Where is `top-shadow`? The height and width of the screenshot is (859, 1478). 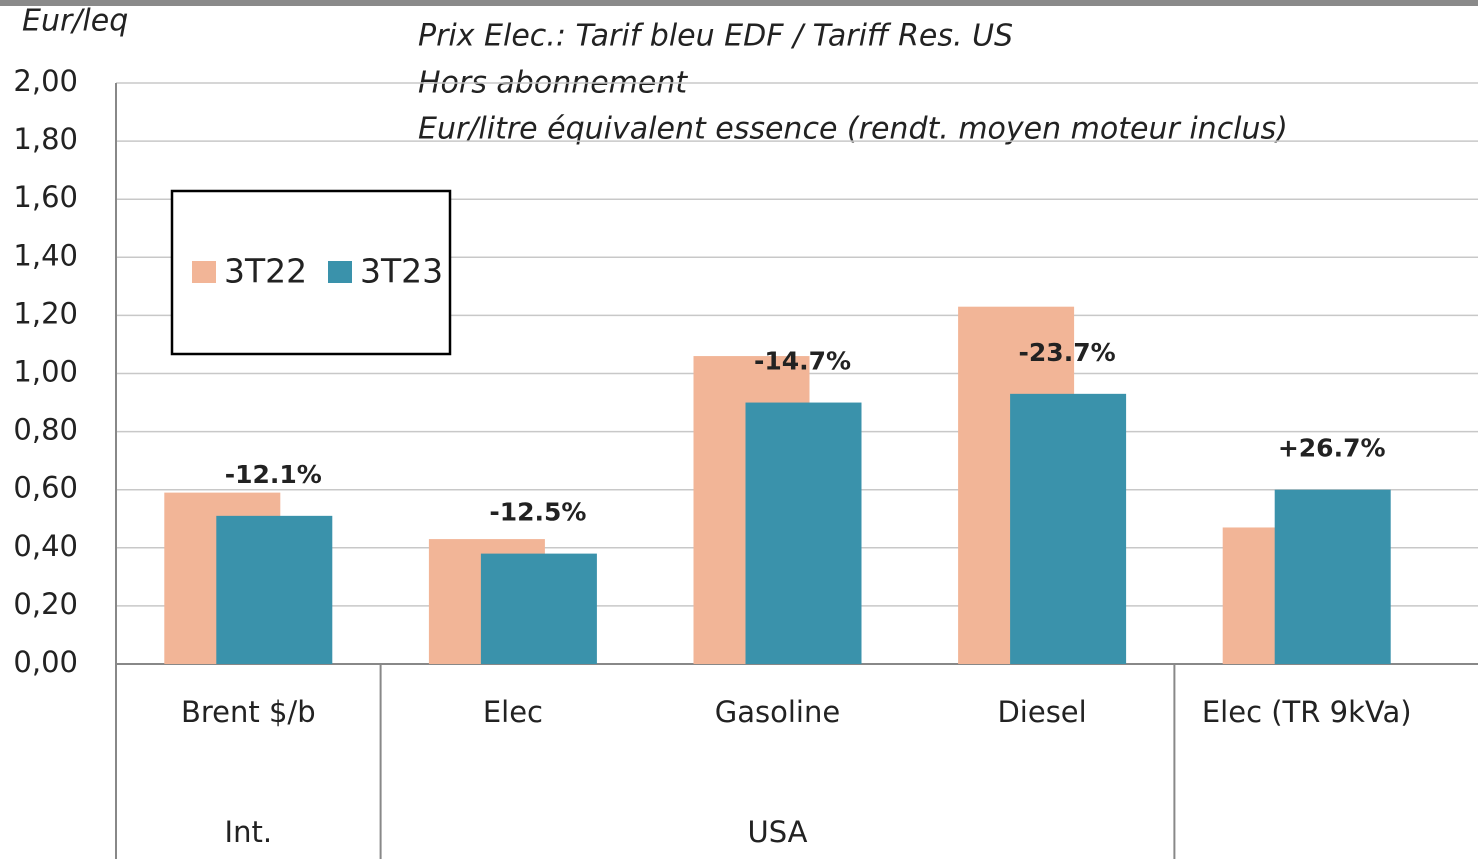
top-shadow is located at coordinates (739, 3).